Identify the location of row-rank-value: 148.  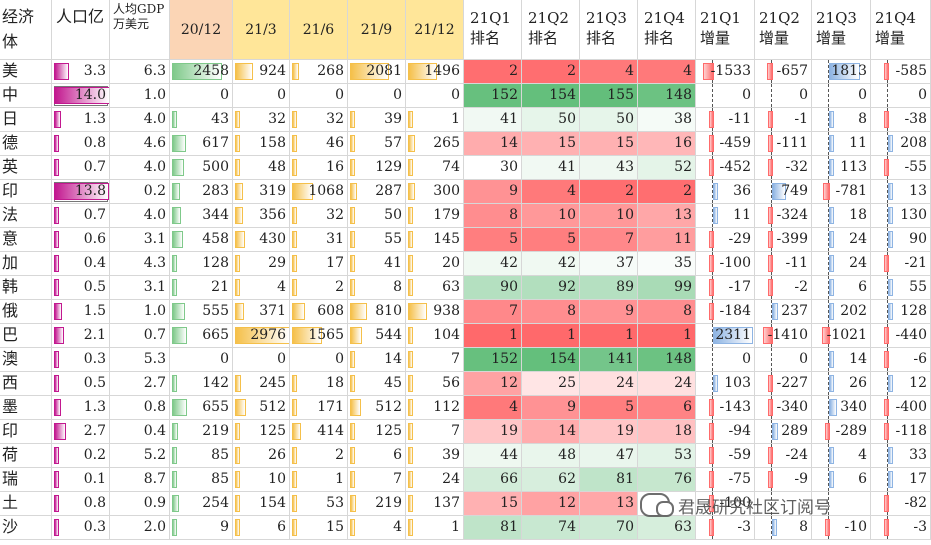
(667, 96).